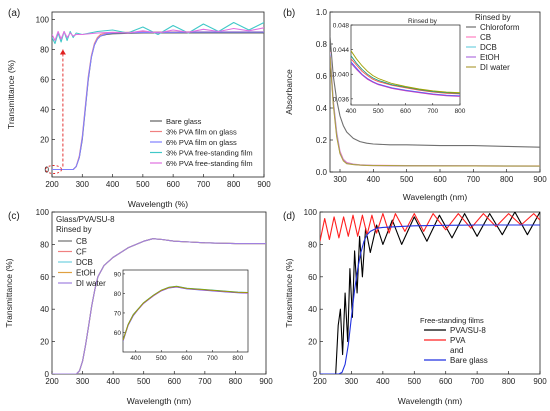 This screenshot has height=411, width=550. I want to click on inset-series-line-cb, so click(405, 79).